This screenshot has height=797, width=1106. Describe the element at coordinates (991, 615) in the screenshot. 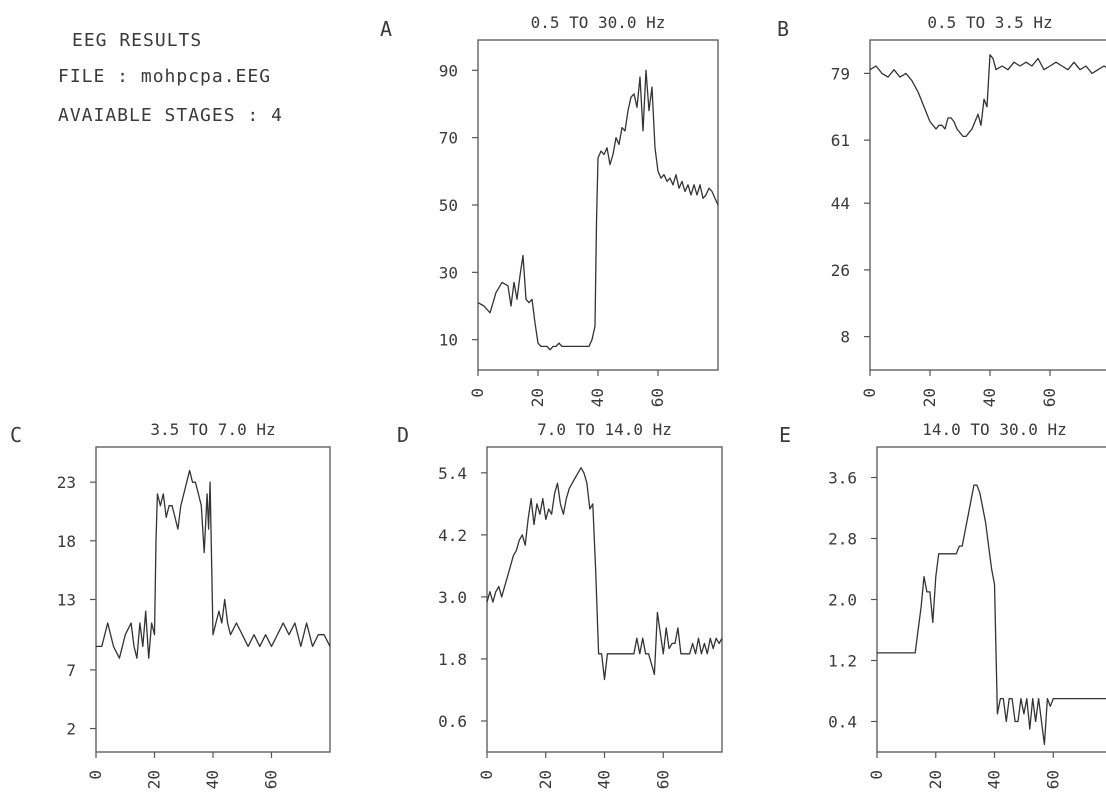

I see `chart-e-series-line` at that location.